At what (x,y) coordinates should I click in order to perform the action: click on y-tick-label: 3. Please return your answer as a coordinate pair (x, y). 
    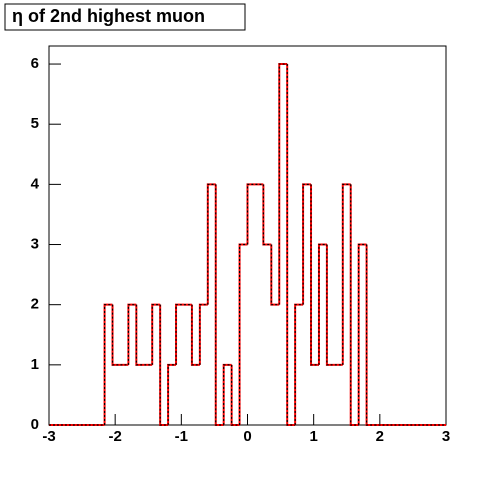
    Looking at the image, I should click on (35, 243).